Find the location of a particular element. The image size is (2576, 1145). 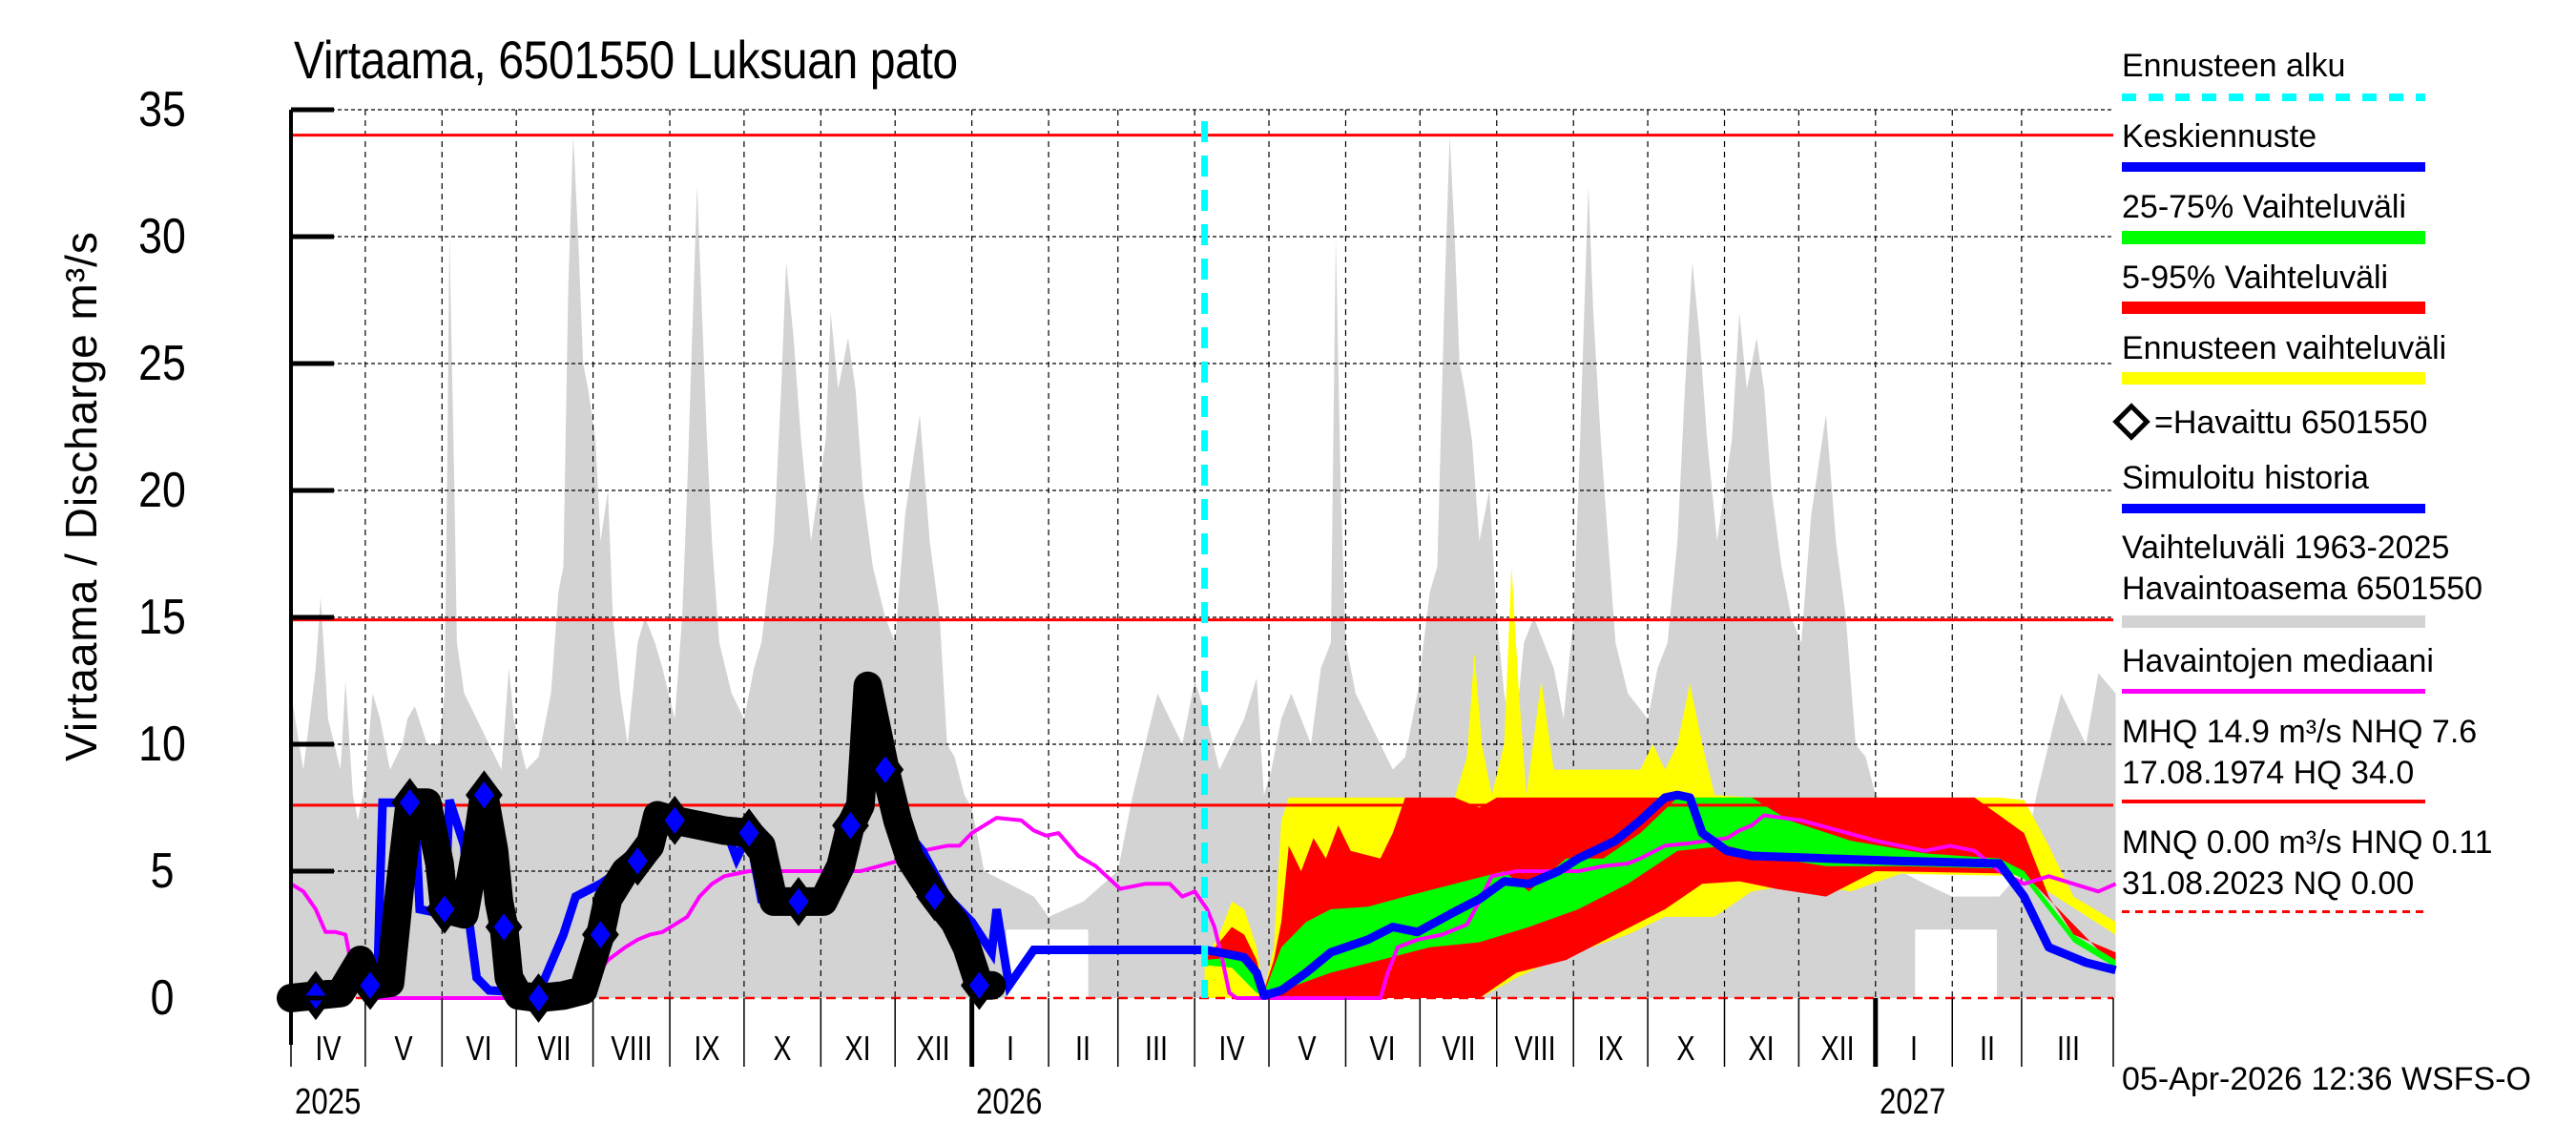

y-tick-label: 25 is located at coordinates (162, 364).